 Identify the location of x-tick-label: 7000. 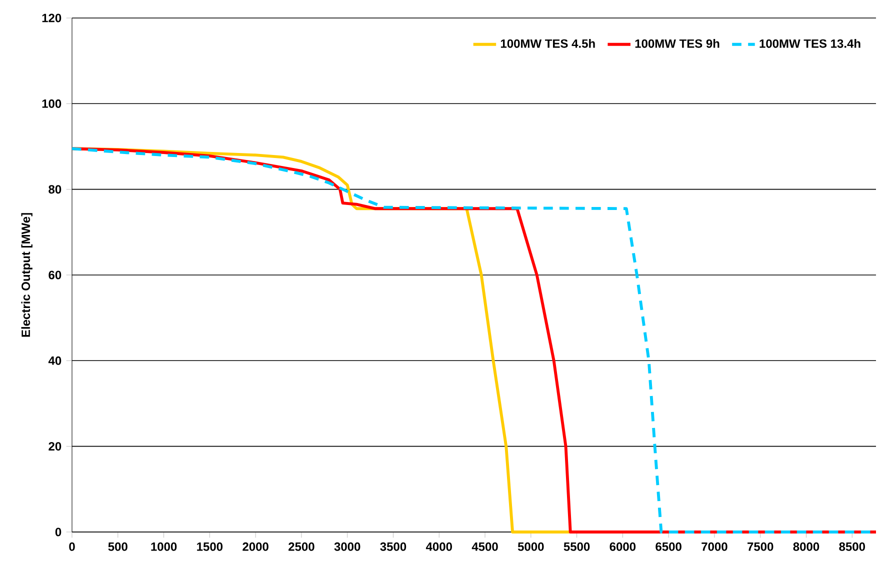
(715, 546).